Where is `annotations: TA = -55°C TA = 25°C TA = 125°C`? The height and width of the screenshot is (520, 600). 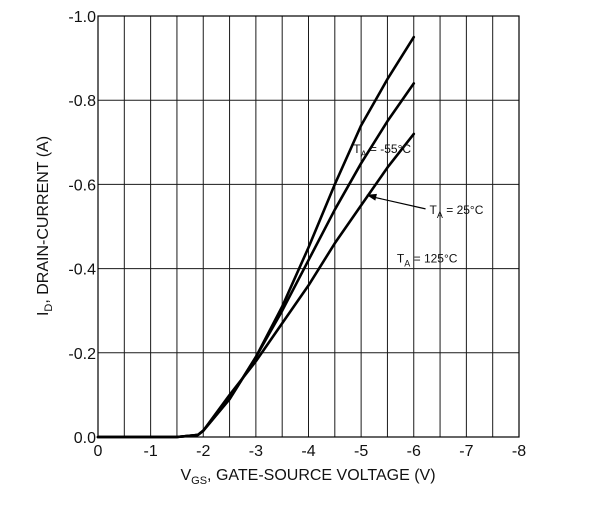
annotations: TA = -55°C TA = 25°C TA = 125°C is located at coordinates (418, 205).